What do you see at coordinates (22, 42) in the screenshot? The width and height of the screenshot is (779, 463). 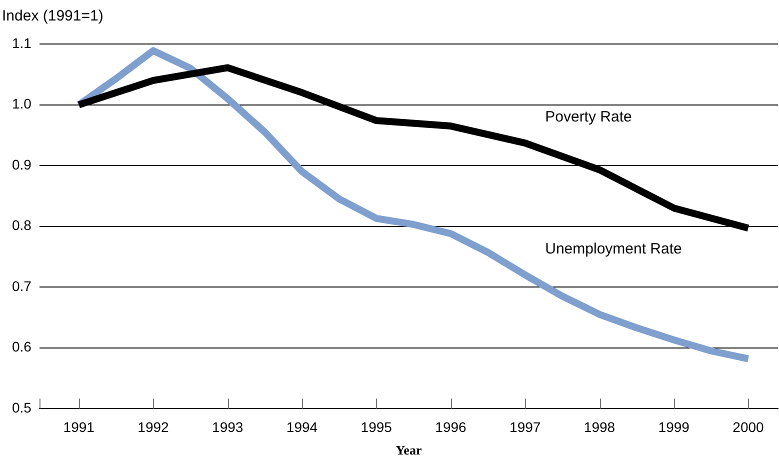 I see `y-tick-label: 1.1` at bounding box center [22, 42].